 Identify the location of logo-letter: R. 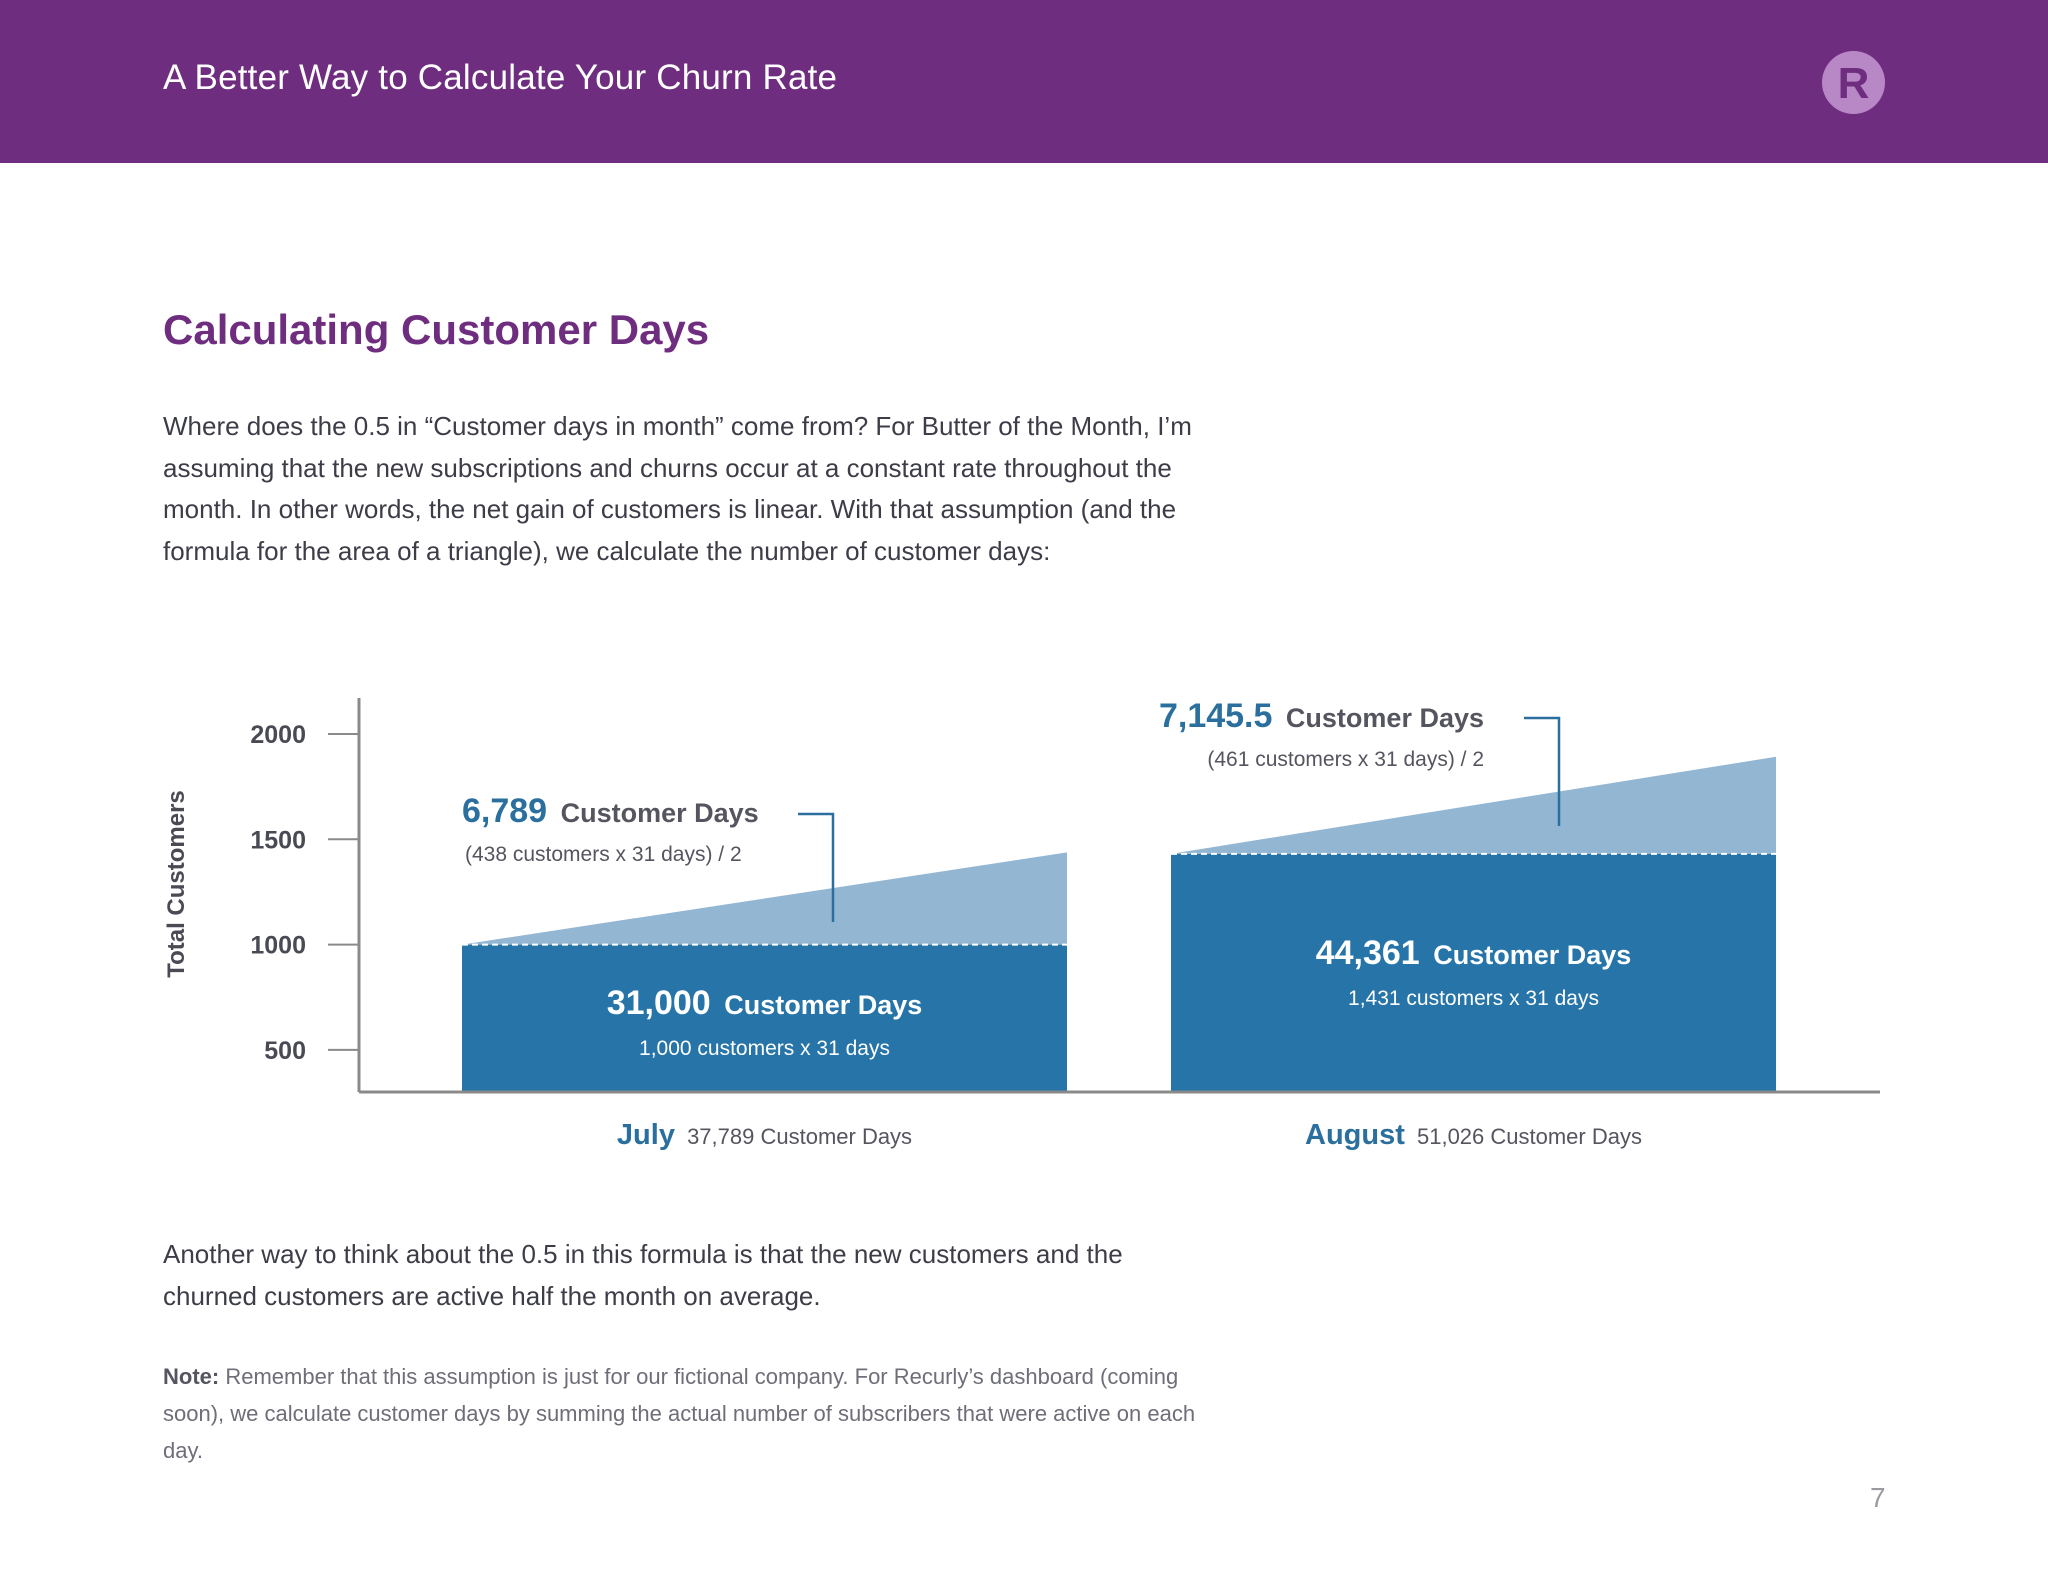
(1853, 83).